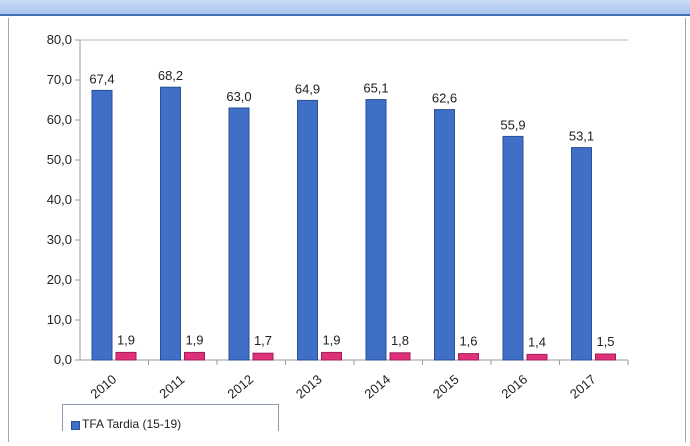 This screenshot has height=446, width=690. I want to click on data-label-series-2: 1,5, so click(605, 341).